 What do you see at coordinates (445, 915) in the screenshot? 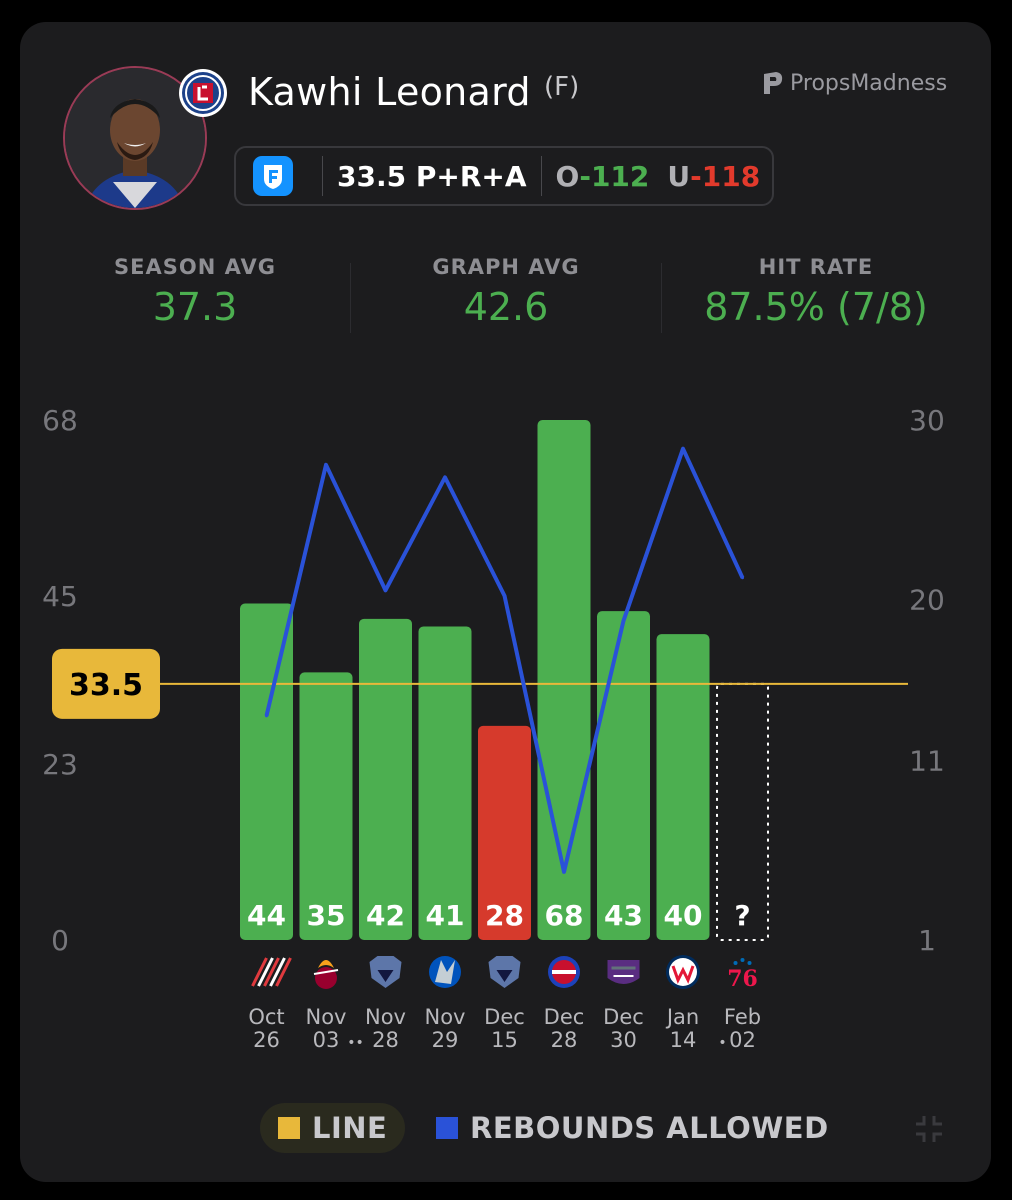
I see `bar-value-label: 41` at bounding box center [445, 915].